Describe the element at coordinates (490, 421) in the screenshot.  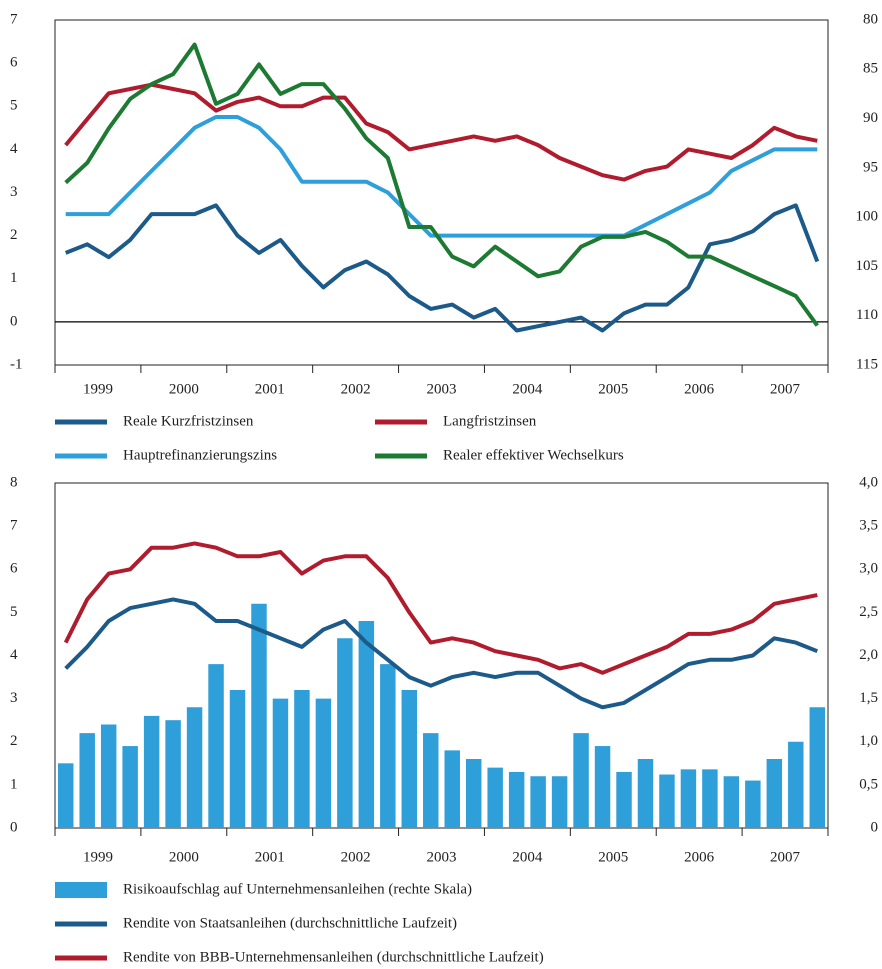
I see `legend-label: Langfristzinsen` at that location.